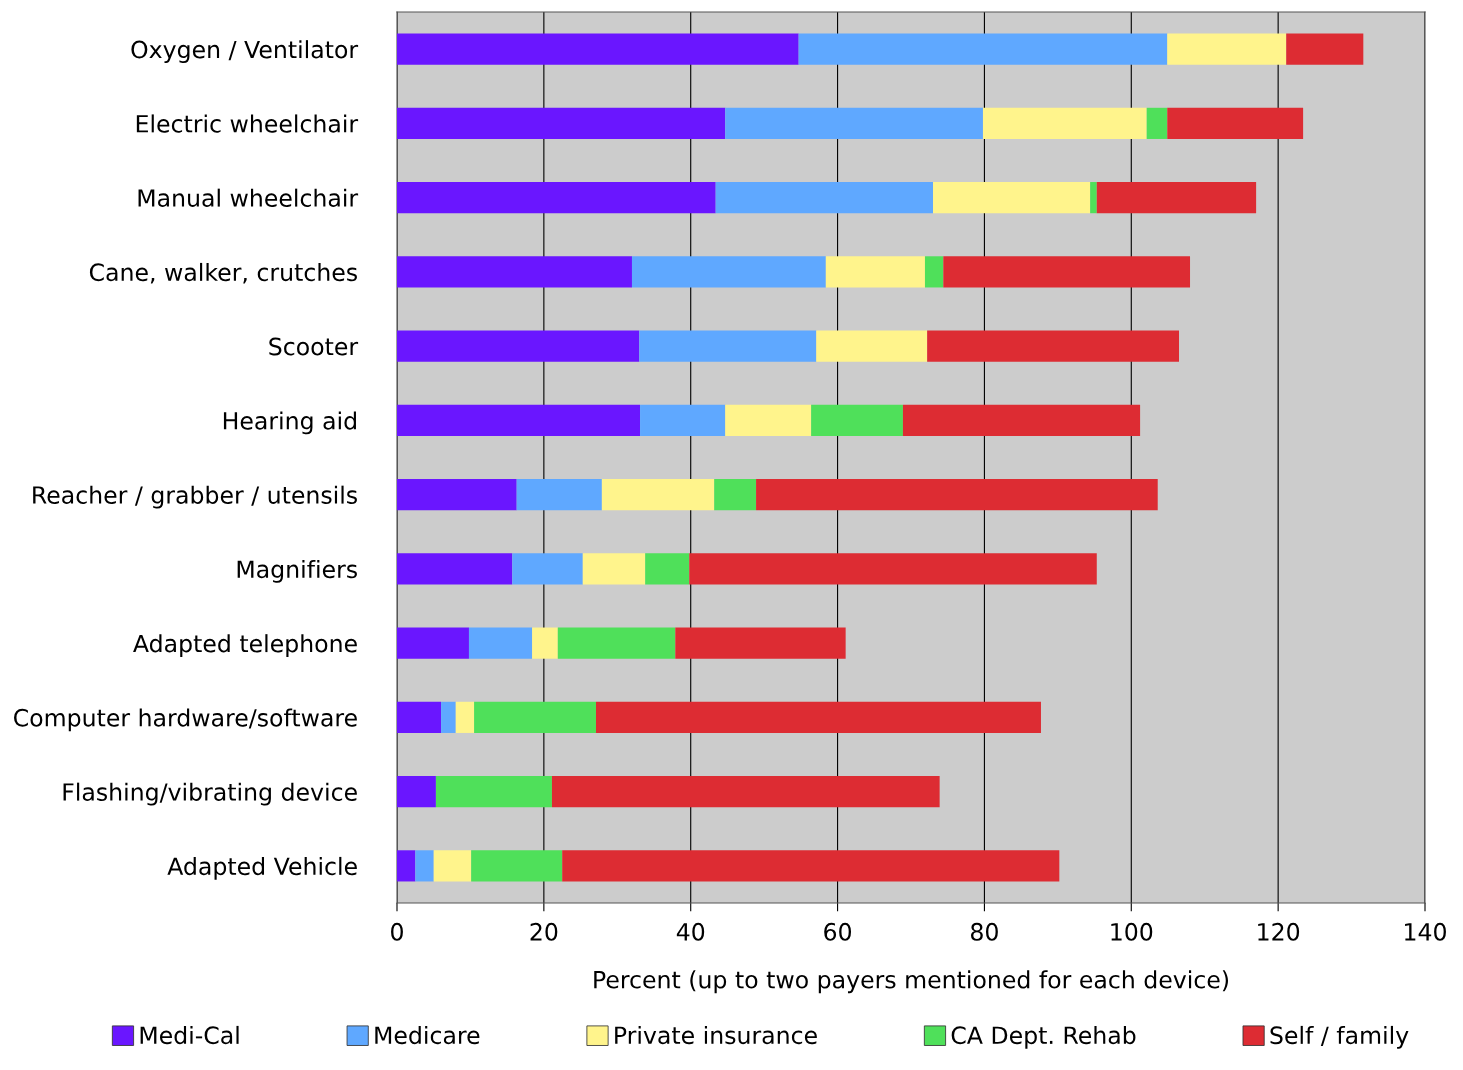 This screenshot has width=1463, height=1070. I want to click on y-tick-label: Cane, walker, crutches, so click(223, 273).